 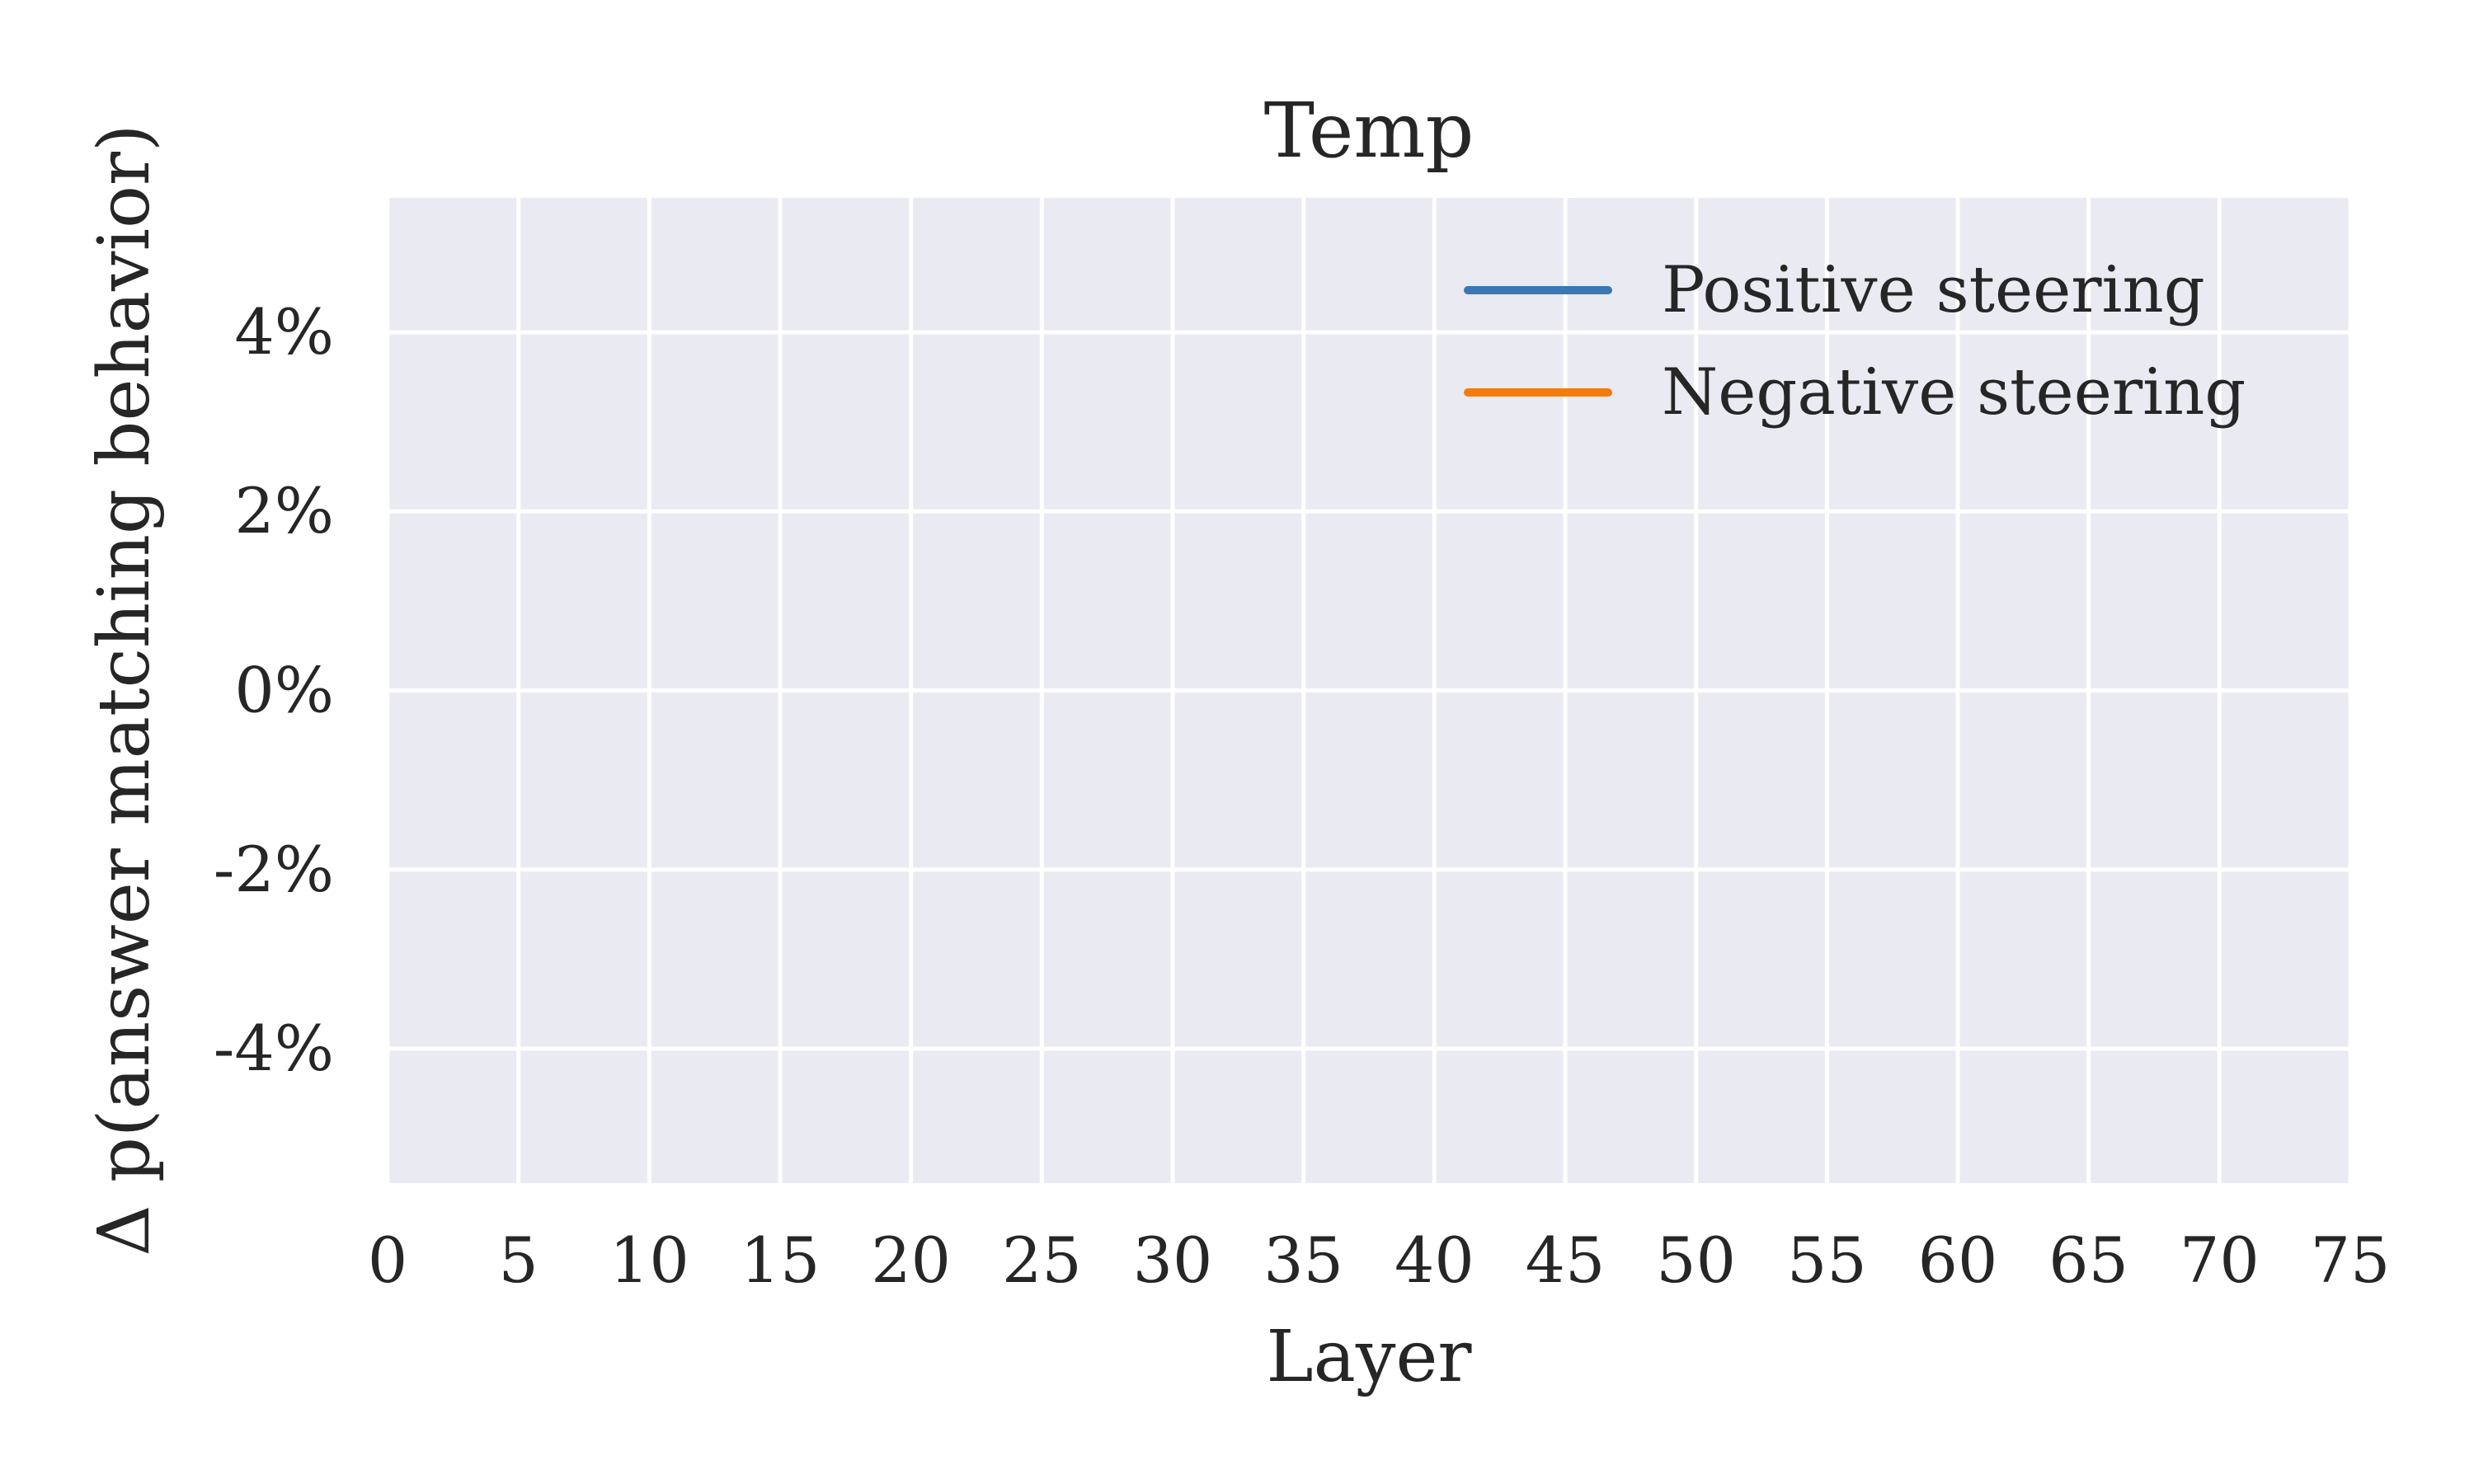 What do you see at coordinates (1954, 392) in the screenshot?
I see `legend-label-negative: Negative steering` at bounding box center [1954, 392].